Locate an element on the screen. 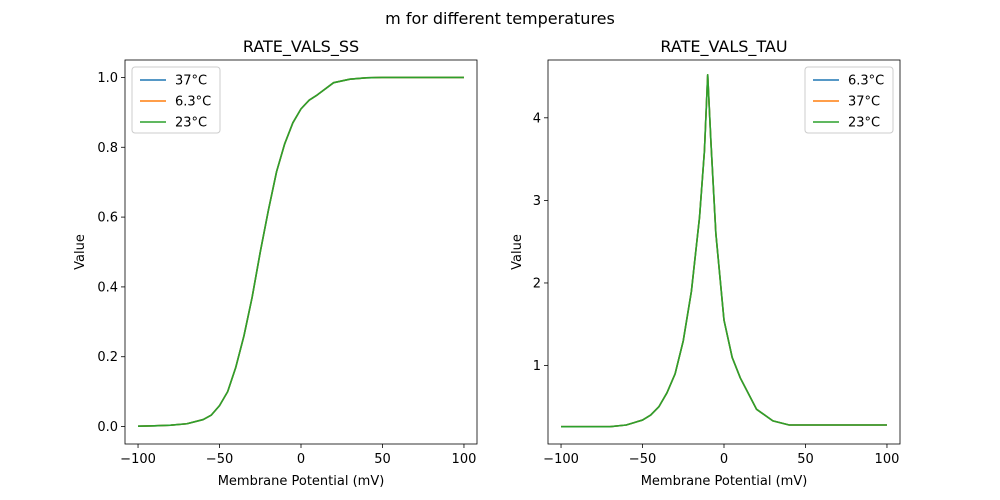 The height and width of the screenshot is (500, 1000). legend-entry-1: 6.3°C is located at coordinates (866, 81).